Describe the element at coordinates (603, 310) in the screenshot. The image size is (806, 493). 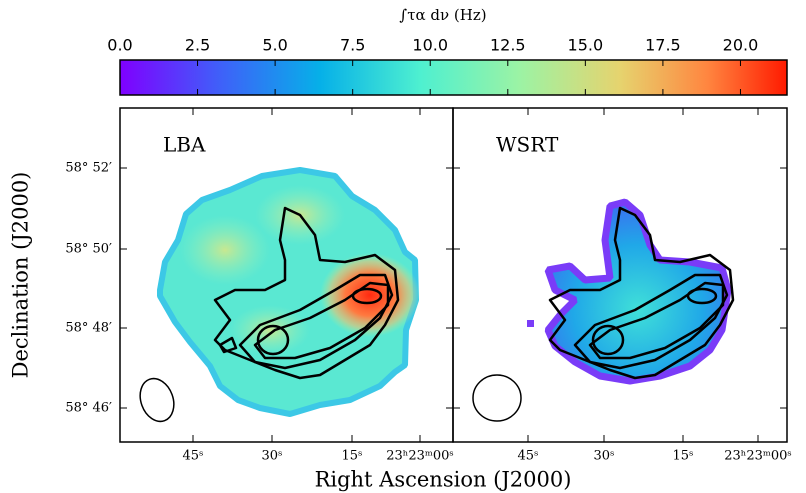
I see `wsrt-image` at that location.